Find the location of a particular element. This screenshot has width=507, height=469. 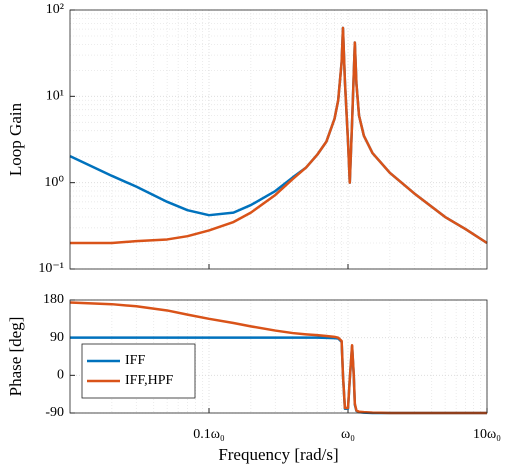

y-tick-label: -90 is located at coordinates (54, 412).